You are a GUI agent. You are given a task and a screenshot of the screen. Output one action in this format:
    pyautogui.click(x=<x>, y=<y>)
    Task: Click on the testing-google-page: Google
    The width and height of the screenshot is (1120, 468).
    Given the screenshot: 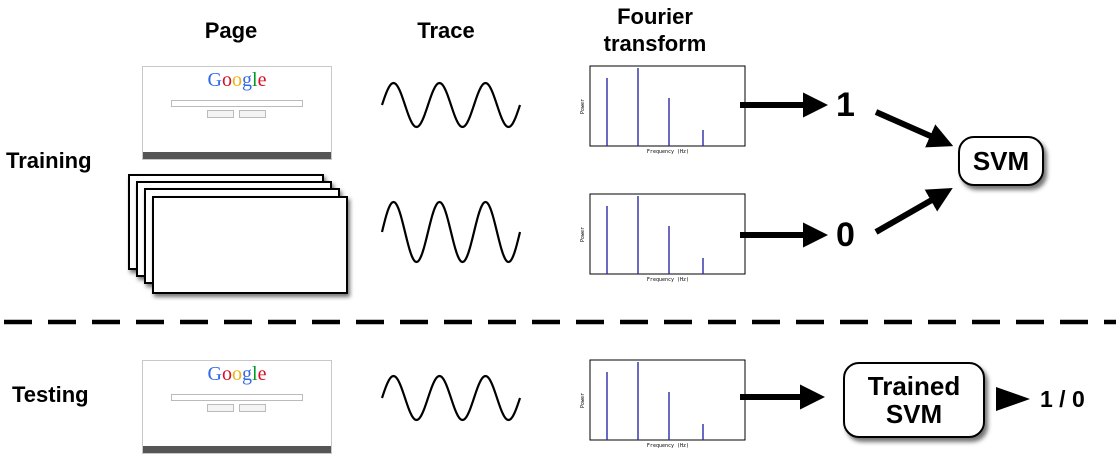 What is the action you would take?
    pyautogui.click(x=237, y=407)
    